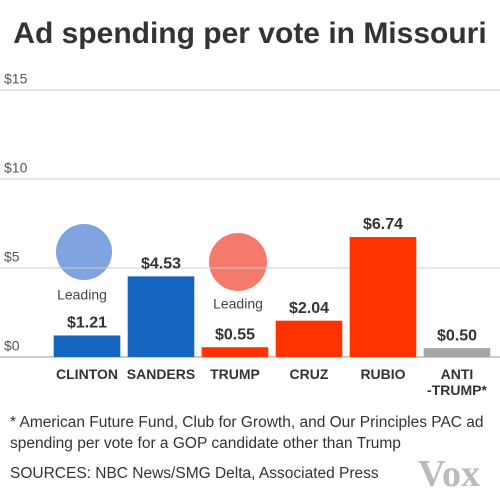 The width and height of the screenshot is (500, 500). What do you see at coordinates (383, 374) in the screenshot?
I see `x-tick-label: RUBIO` at bounding box center [383, 374].